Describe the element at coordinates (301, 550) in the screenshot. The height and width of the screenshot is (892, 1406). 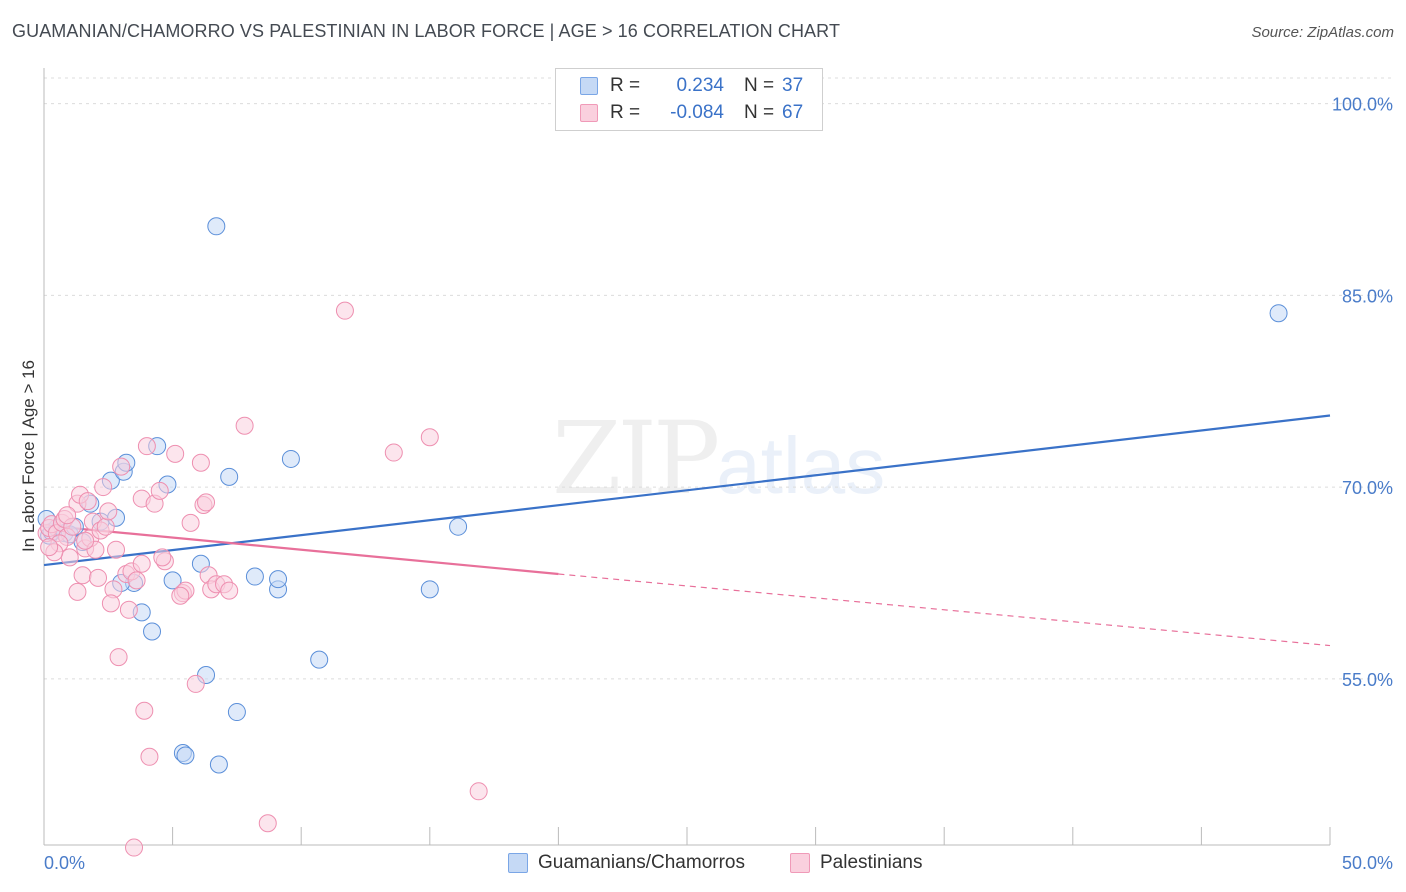
I see `trend-line-palestinian` at that location.